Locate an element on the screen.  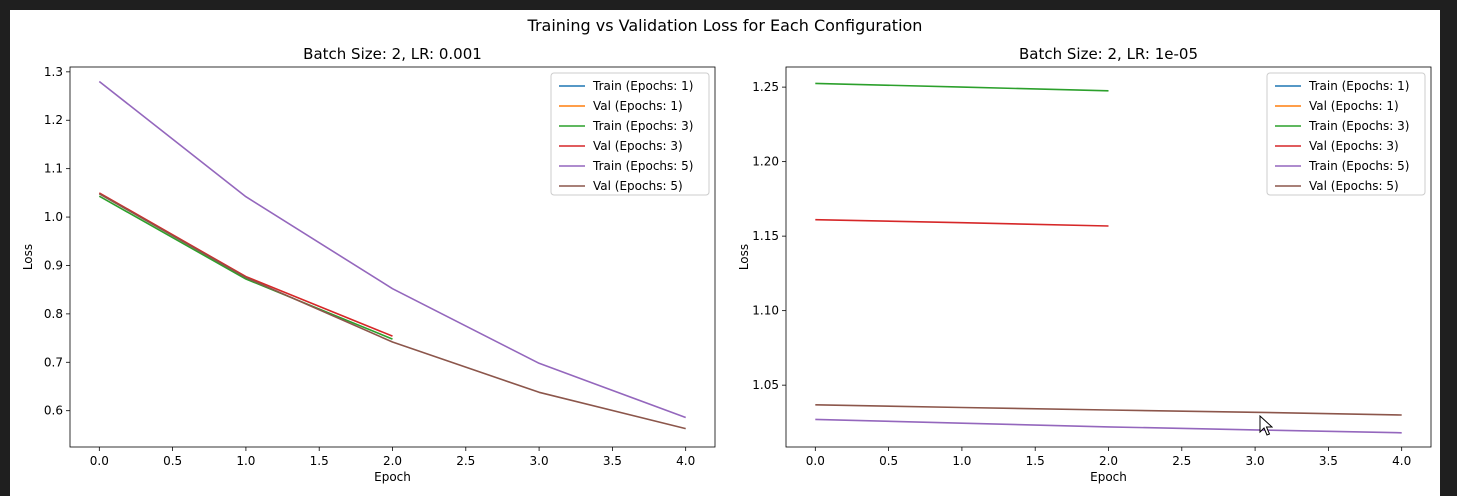
y-tick-label: 0.8 is located at coordinates (53, 314).